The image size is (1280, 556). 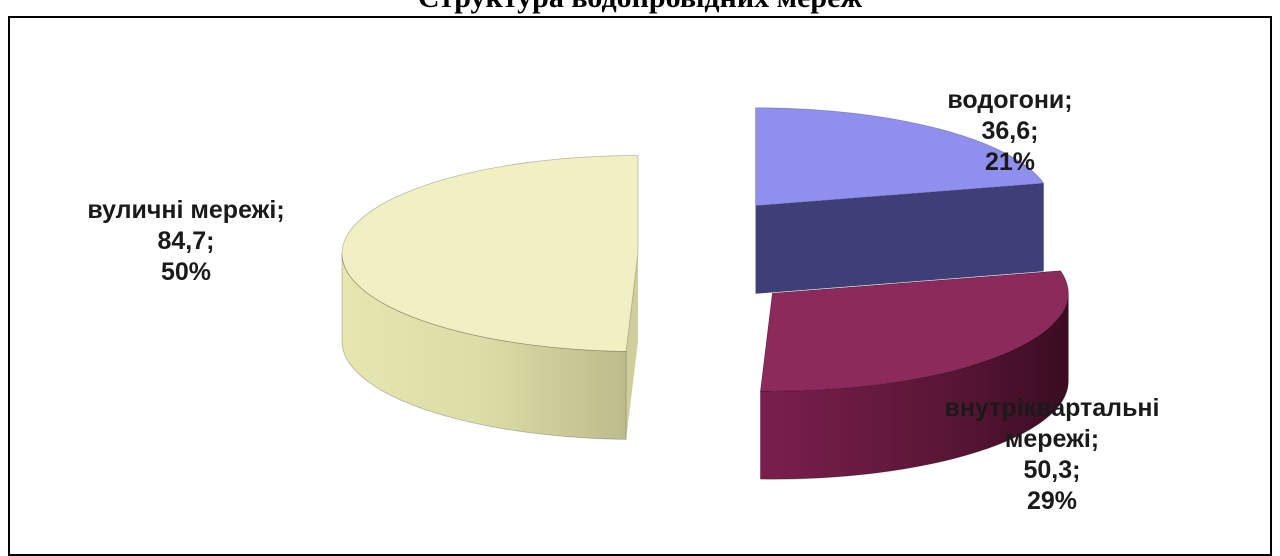 I want to click on data-label-2-line-4: 29%, so click(x=1052, y=501).